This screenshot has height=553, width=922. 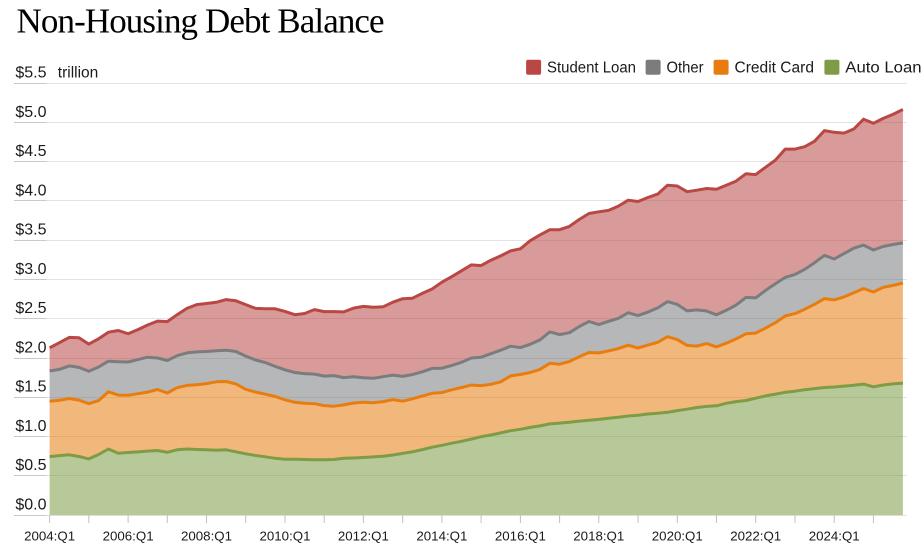 I want to click on svg-text: $2.5, so click(x=30, y=308).